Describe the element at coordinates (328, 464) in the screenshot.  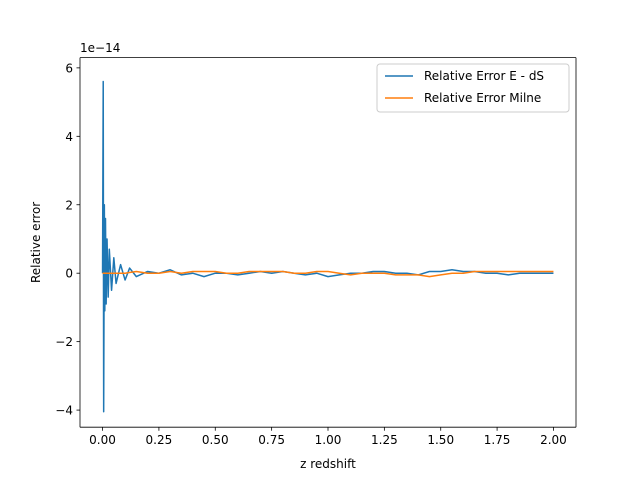
I see `x-axis-label: z redshift` at that location.